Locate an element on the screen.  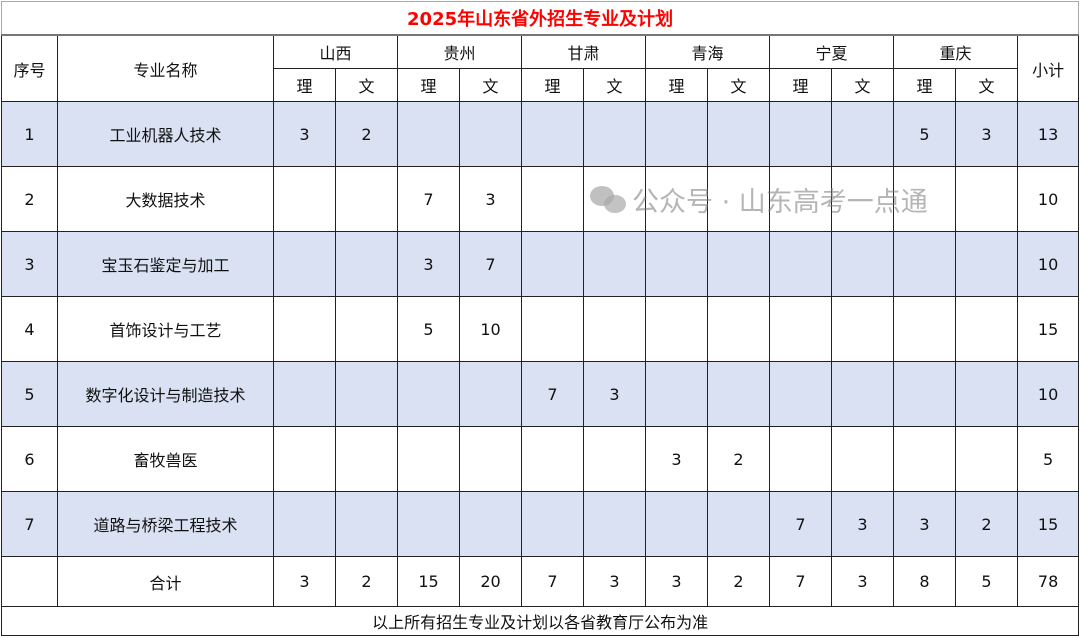
row-index: 5 is located at coordinates (29, 394).